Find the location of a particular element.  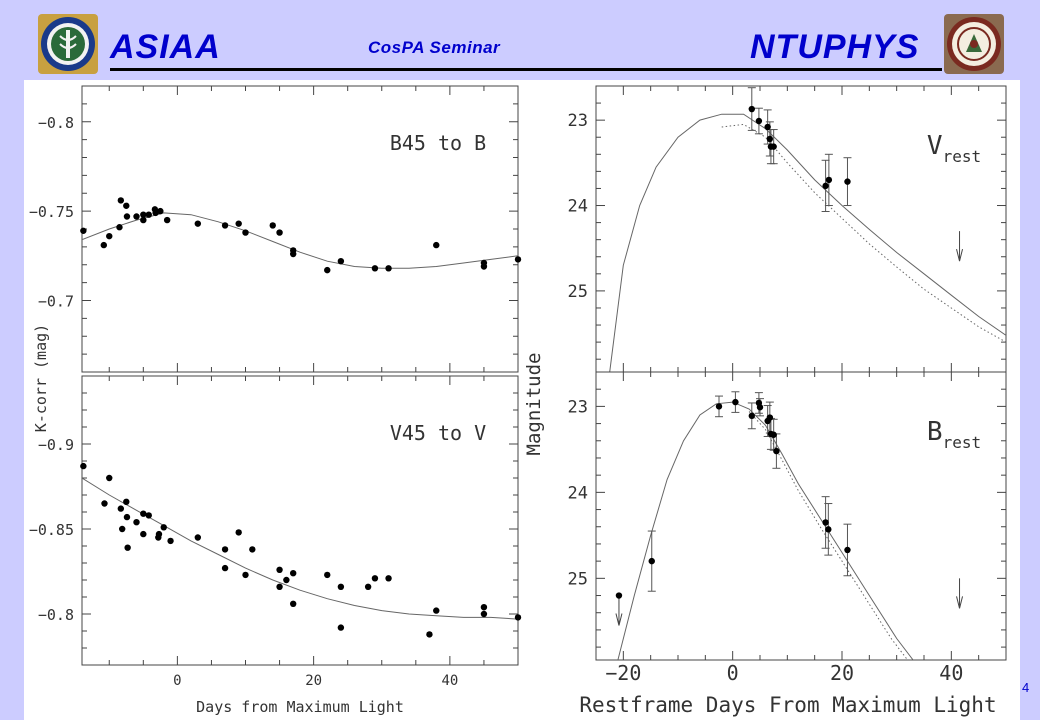

header-rule is located at coordinates (526, 69).